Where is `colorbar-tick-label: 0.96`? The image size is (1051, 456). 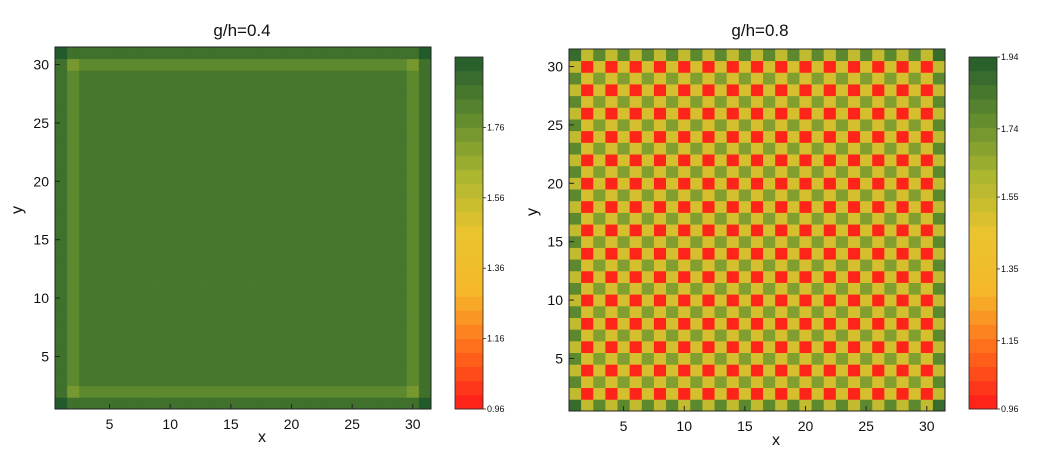
colorbar-tick-label: 0.96 is located at coordinates (496, 409).